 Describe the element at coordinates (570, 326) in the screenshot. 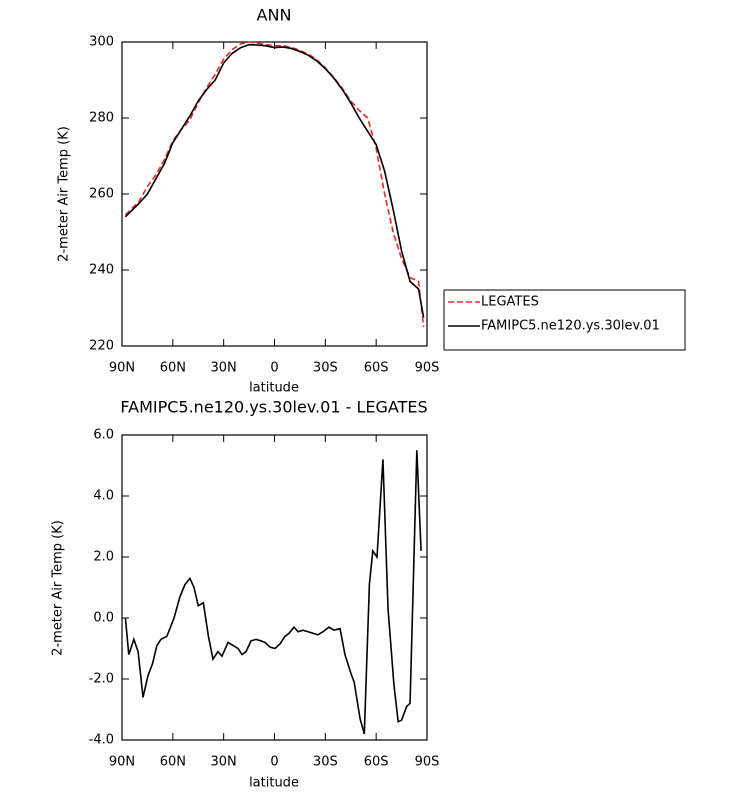

I see `legend-label: FAMIPC5.ne120.ys.30lev.01` at that location.